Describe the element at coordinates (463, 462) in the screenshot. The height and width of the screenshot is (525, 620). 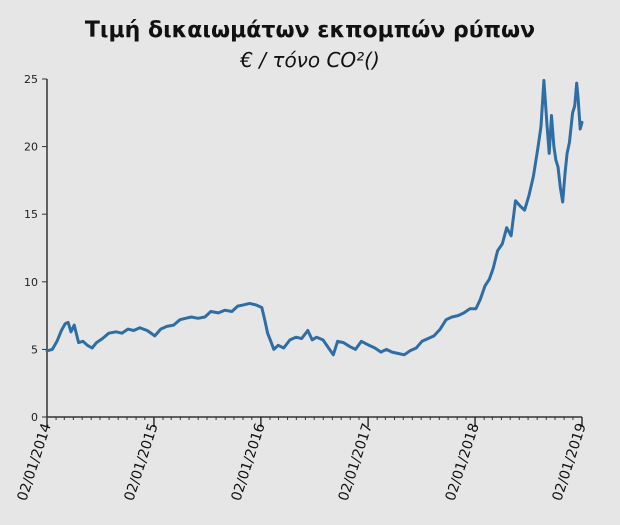
I see `x-tick-label: 02/01/2018` at that location.